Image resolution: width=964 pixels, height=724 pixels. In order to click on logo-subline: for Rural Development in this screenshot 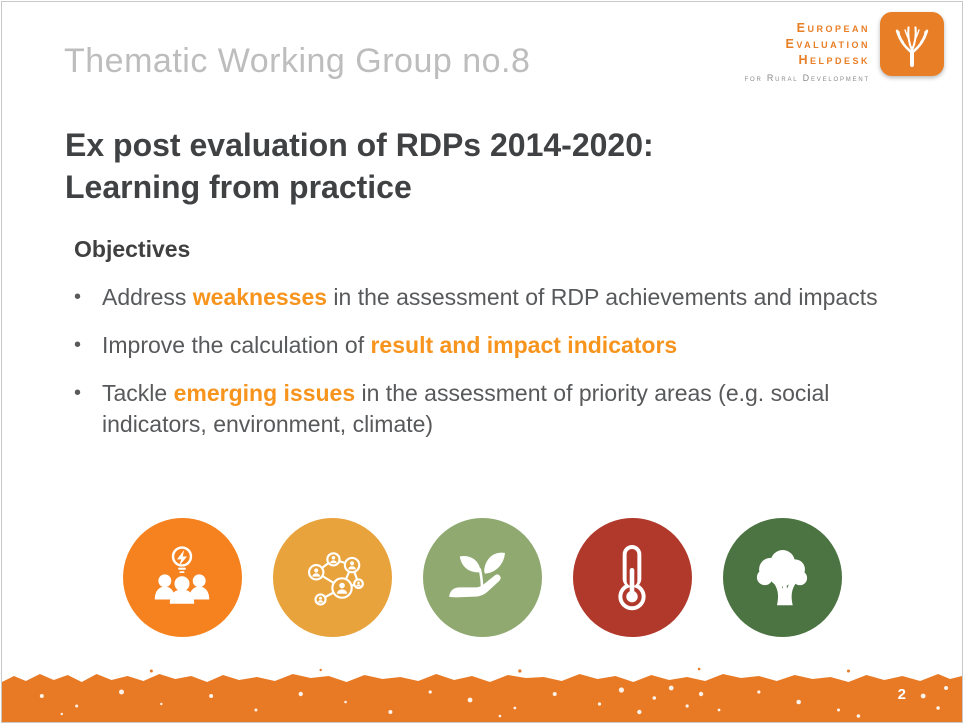, I will do `click(807, 78)`.